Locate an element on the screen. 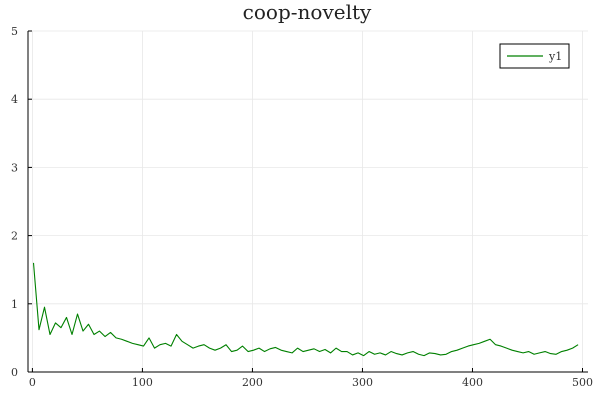  legend: y1 is located at coordinates (534, 56).